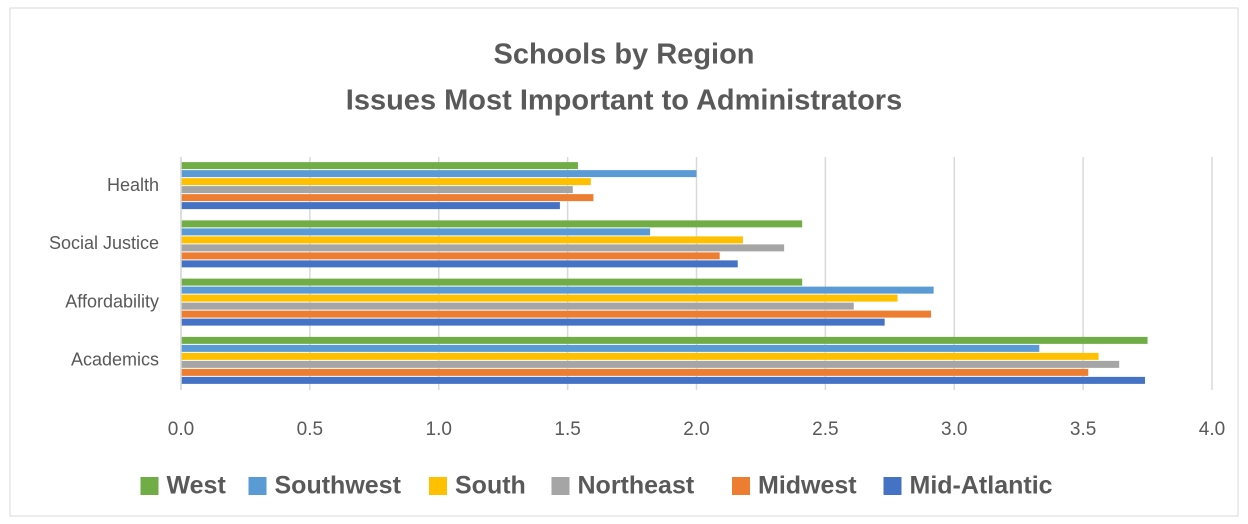 The width and height of the screenshot is (1248, 524). Describe the element at coordinates (1083, 429) in the screenshot. I see `x-tick-label: 3.5` at that location.